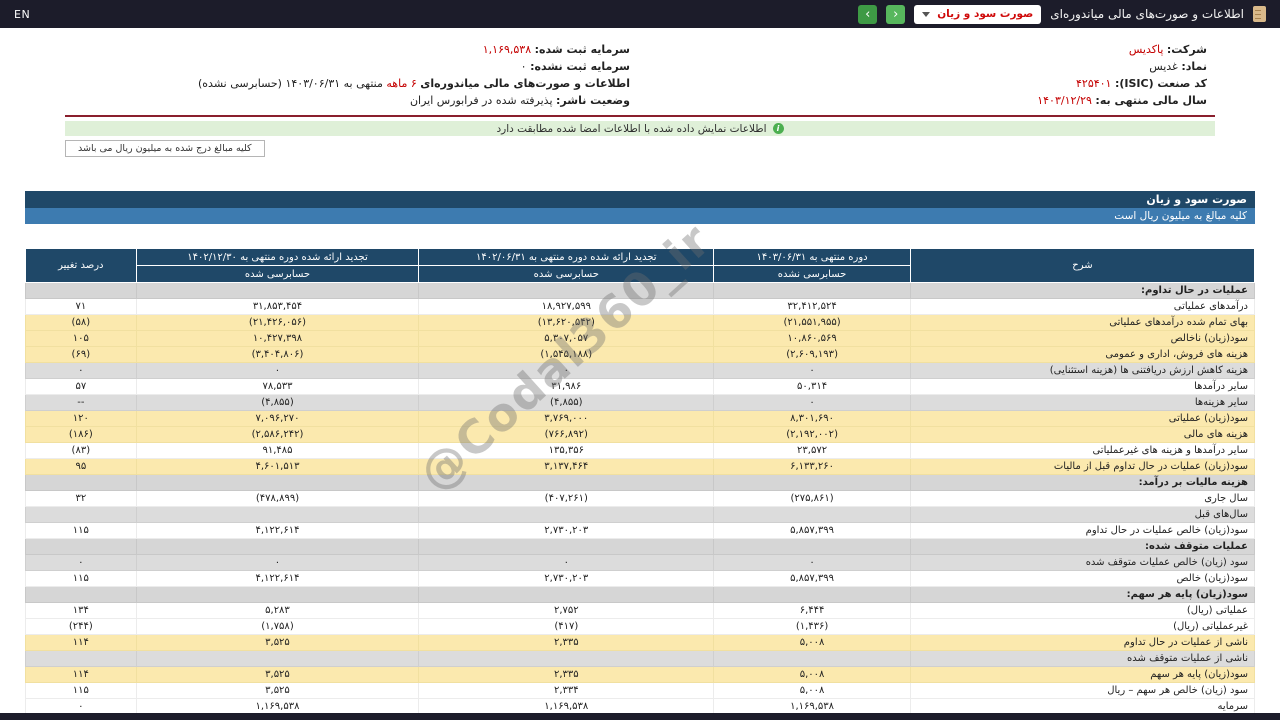  Describe the element at coordinates (1082, 674) in the screenshot. I see `row-label: سود(زیان) پایه هر سهم` at that location.